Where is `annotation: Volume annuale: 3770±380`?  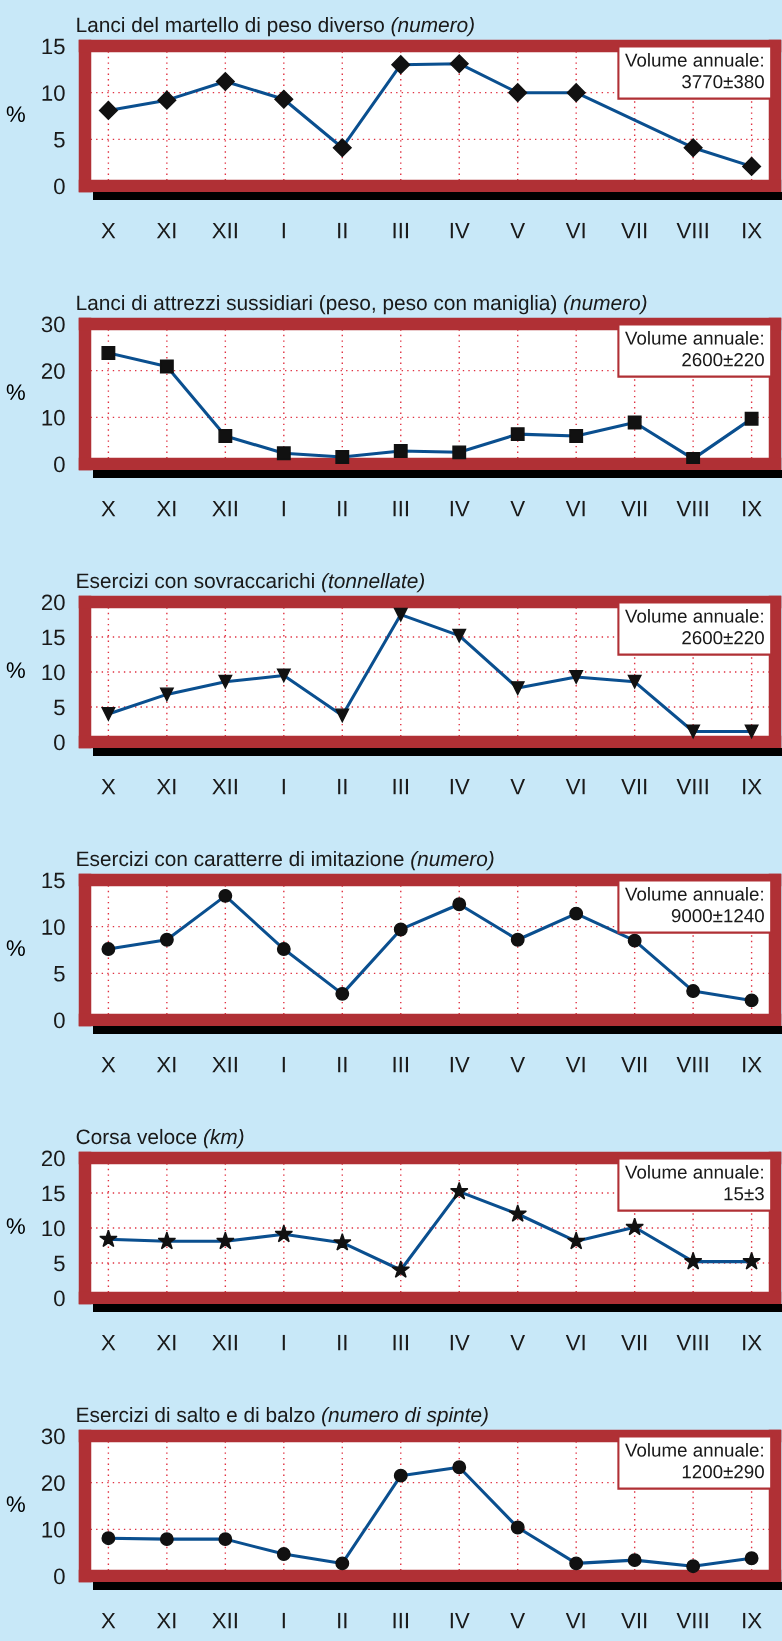
annotation: Volume annuale: 3770±380 is located at coordinates (694, 71).